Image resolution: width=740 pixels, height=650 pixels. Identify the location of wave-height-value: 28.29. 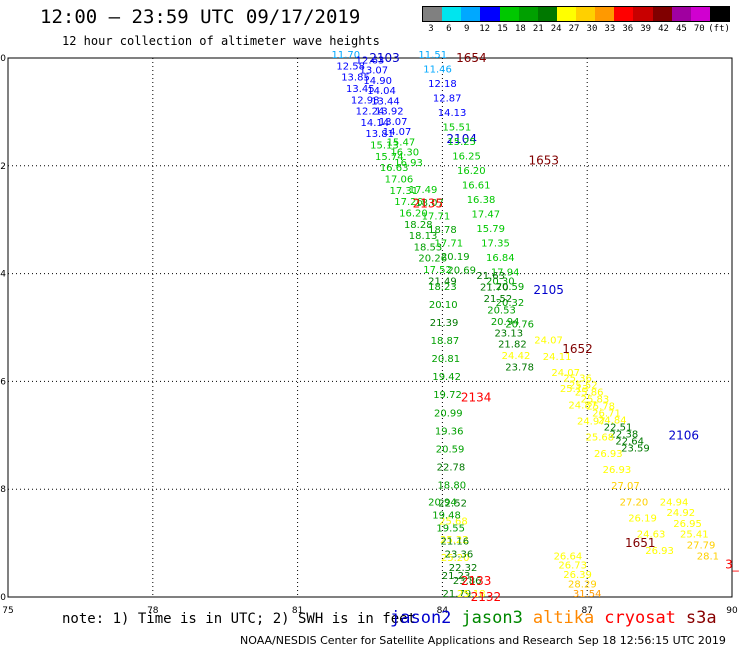
(582, 585).